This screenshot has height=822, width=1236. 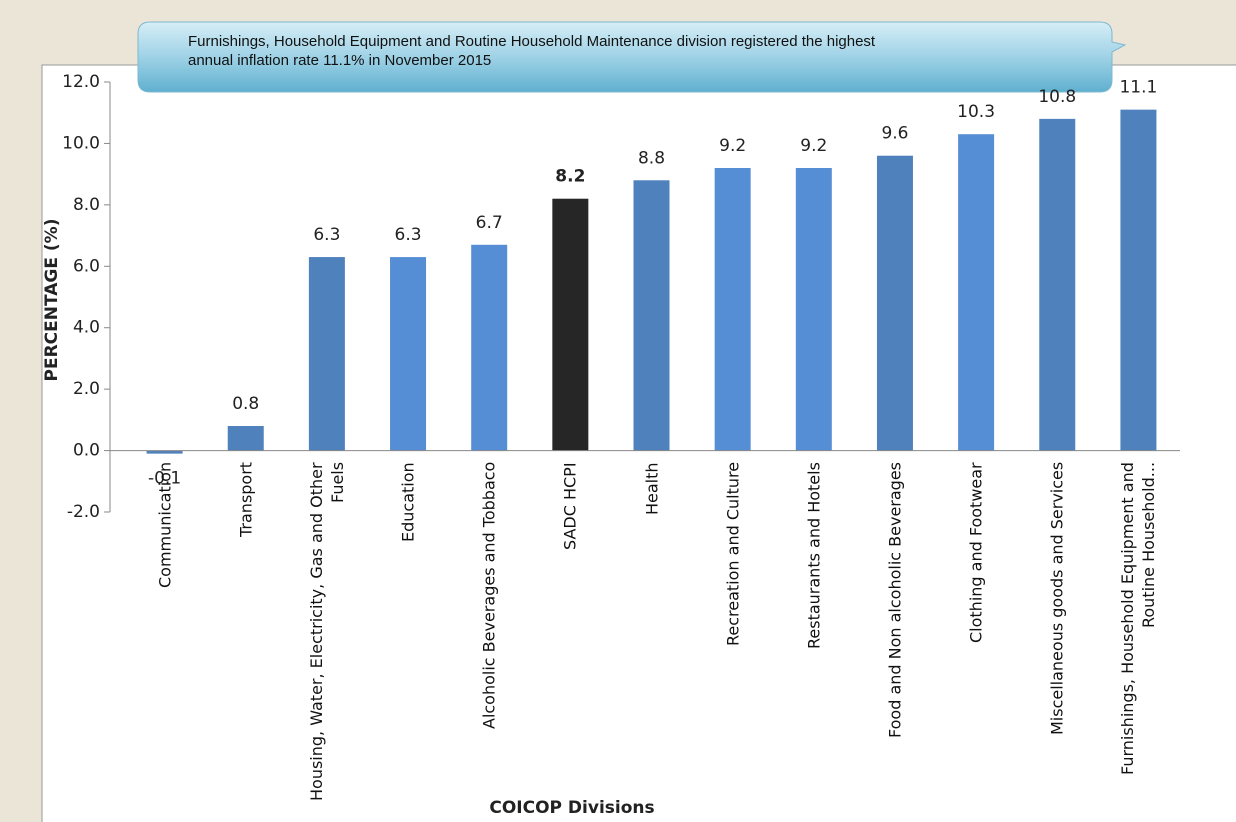 I want to click on y-tick-label: 4.0, so click(x=86, y=328).